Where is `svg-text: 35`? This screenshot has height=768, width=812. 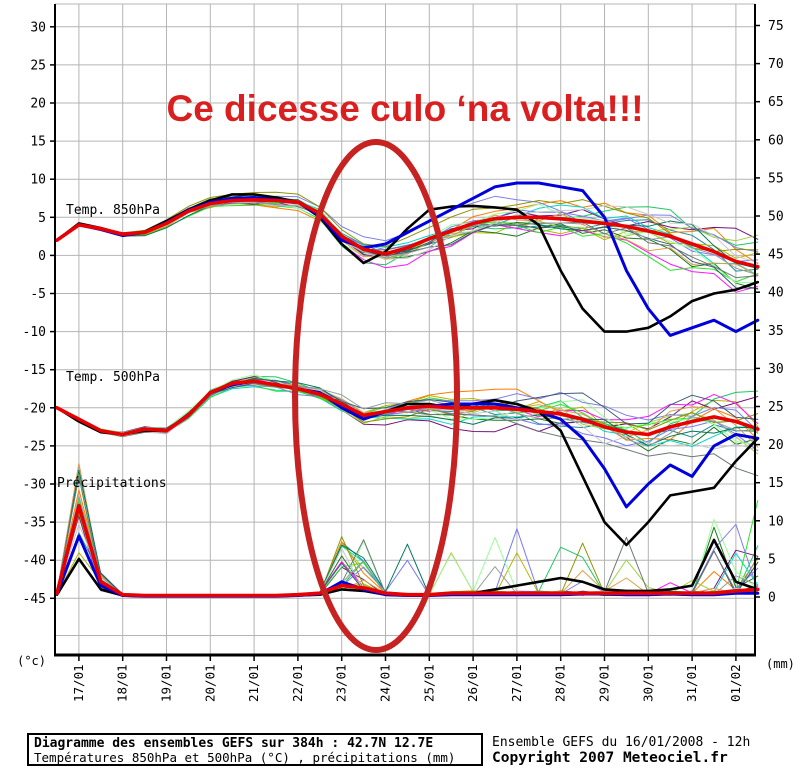 svg-text: 35 is located at coordinates (776, 331).